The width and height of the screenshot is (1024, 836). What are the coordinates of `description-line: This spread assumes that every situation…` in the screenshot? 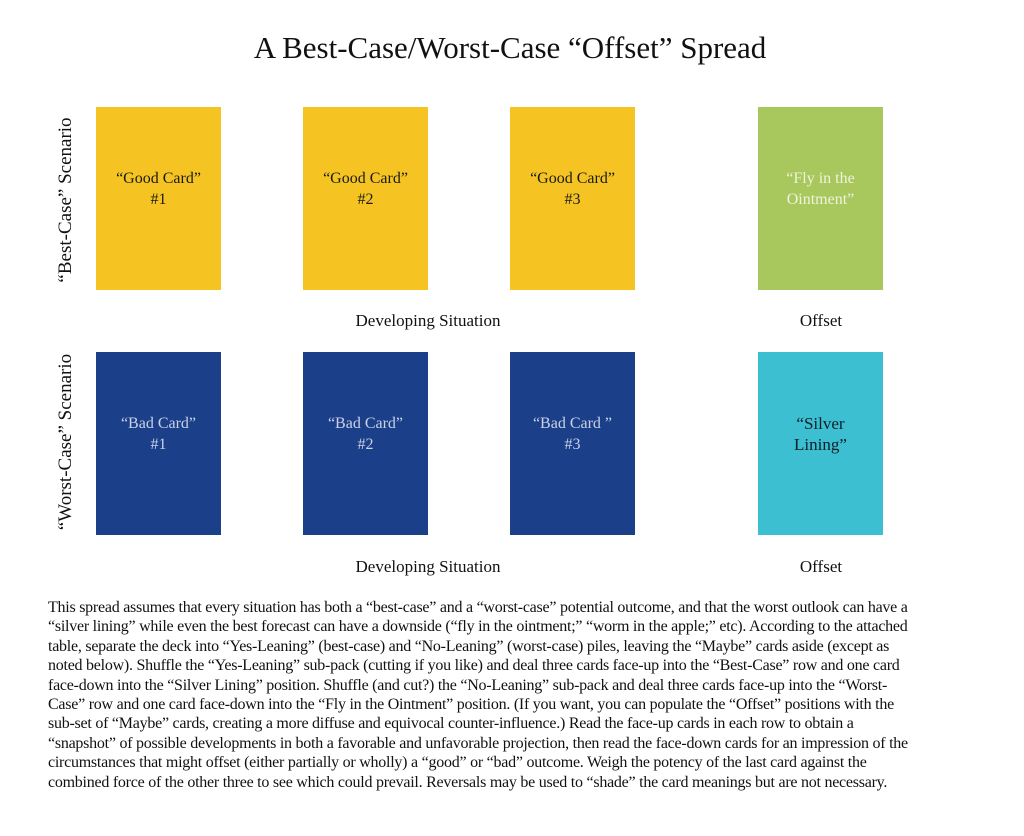 It's located at (478, 607).